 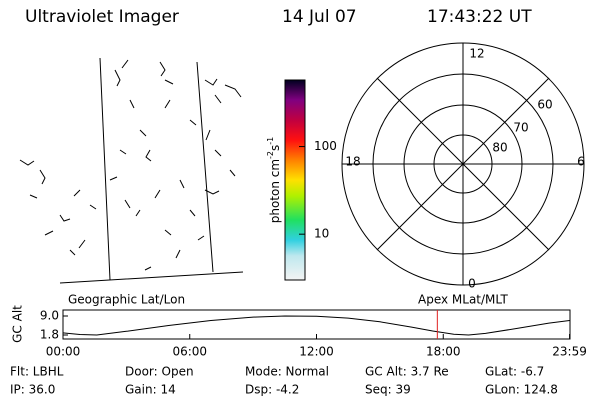 What do you see at coordinates (316, 352) in the screenshot?
I see `x-tick-label: 12:00` at bounding box center [316, 352].